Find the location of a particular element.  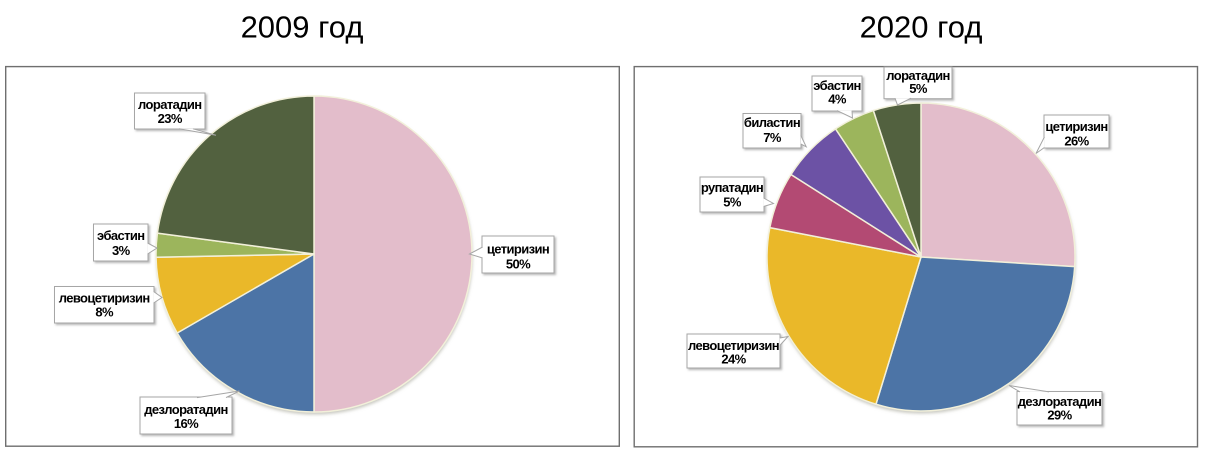

svg-text: 2020 год is located at coordinates (921, 27).